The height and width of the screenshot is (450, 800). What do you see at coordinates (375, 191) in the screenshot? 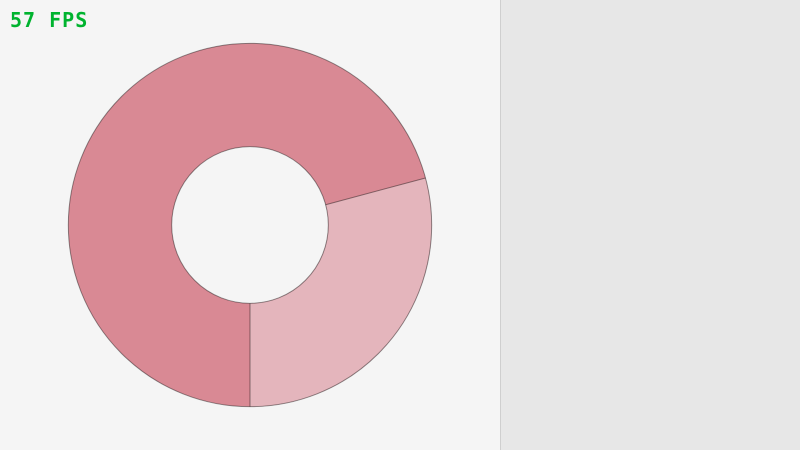
I see `ring-boundary-line-upper` at bounding box center [375, 191].